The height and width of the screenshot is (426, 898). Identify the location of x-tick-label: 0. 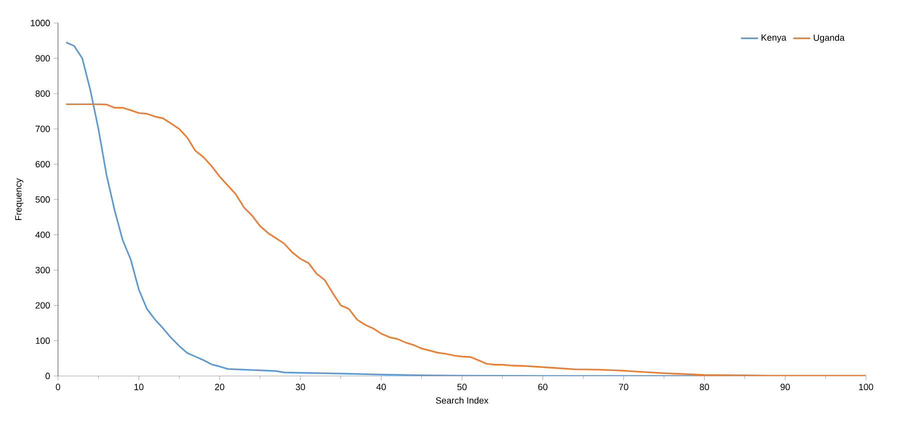
(58, 387).